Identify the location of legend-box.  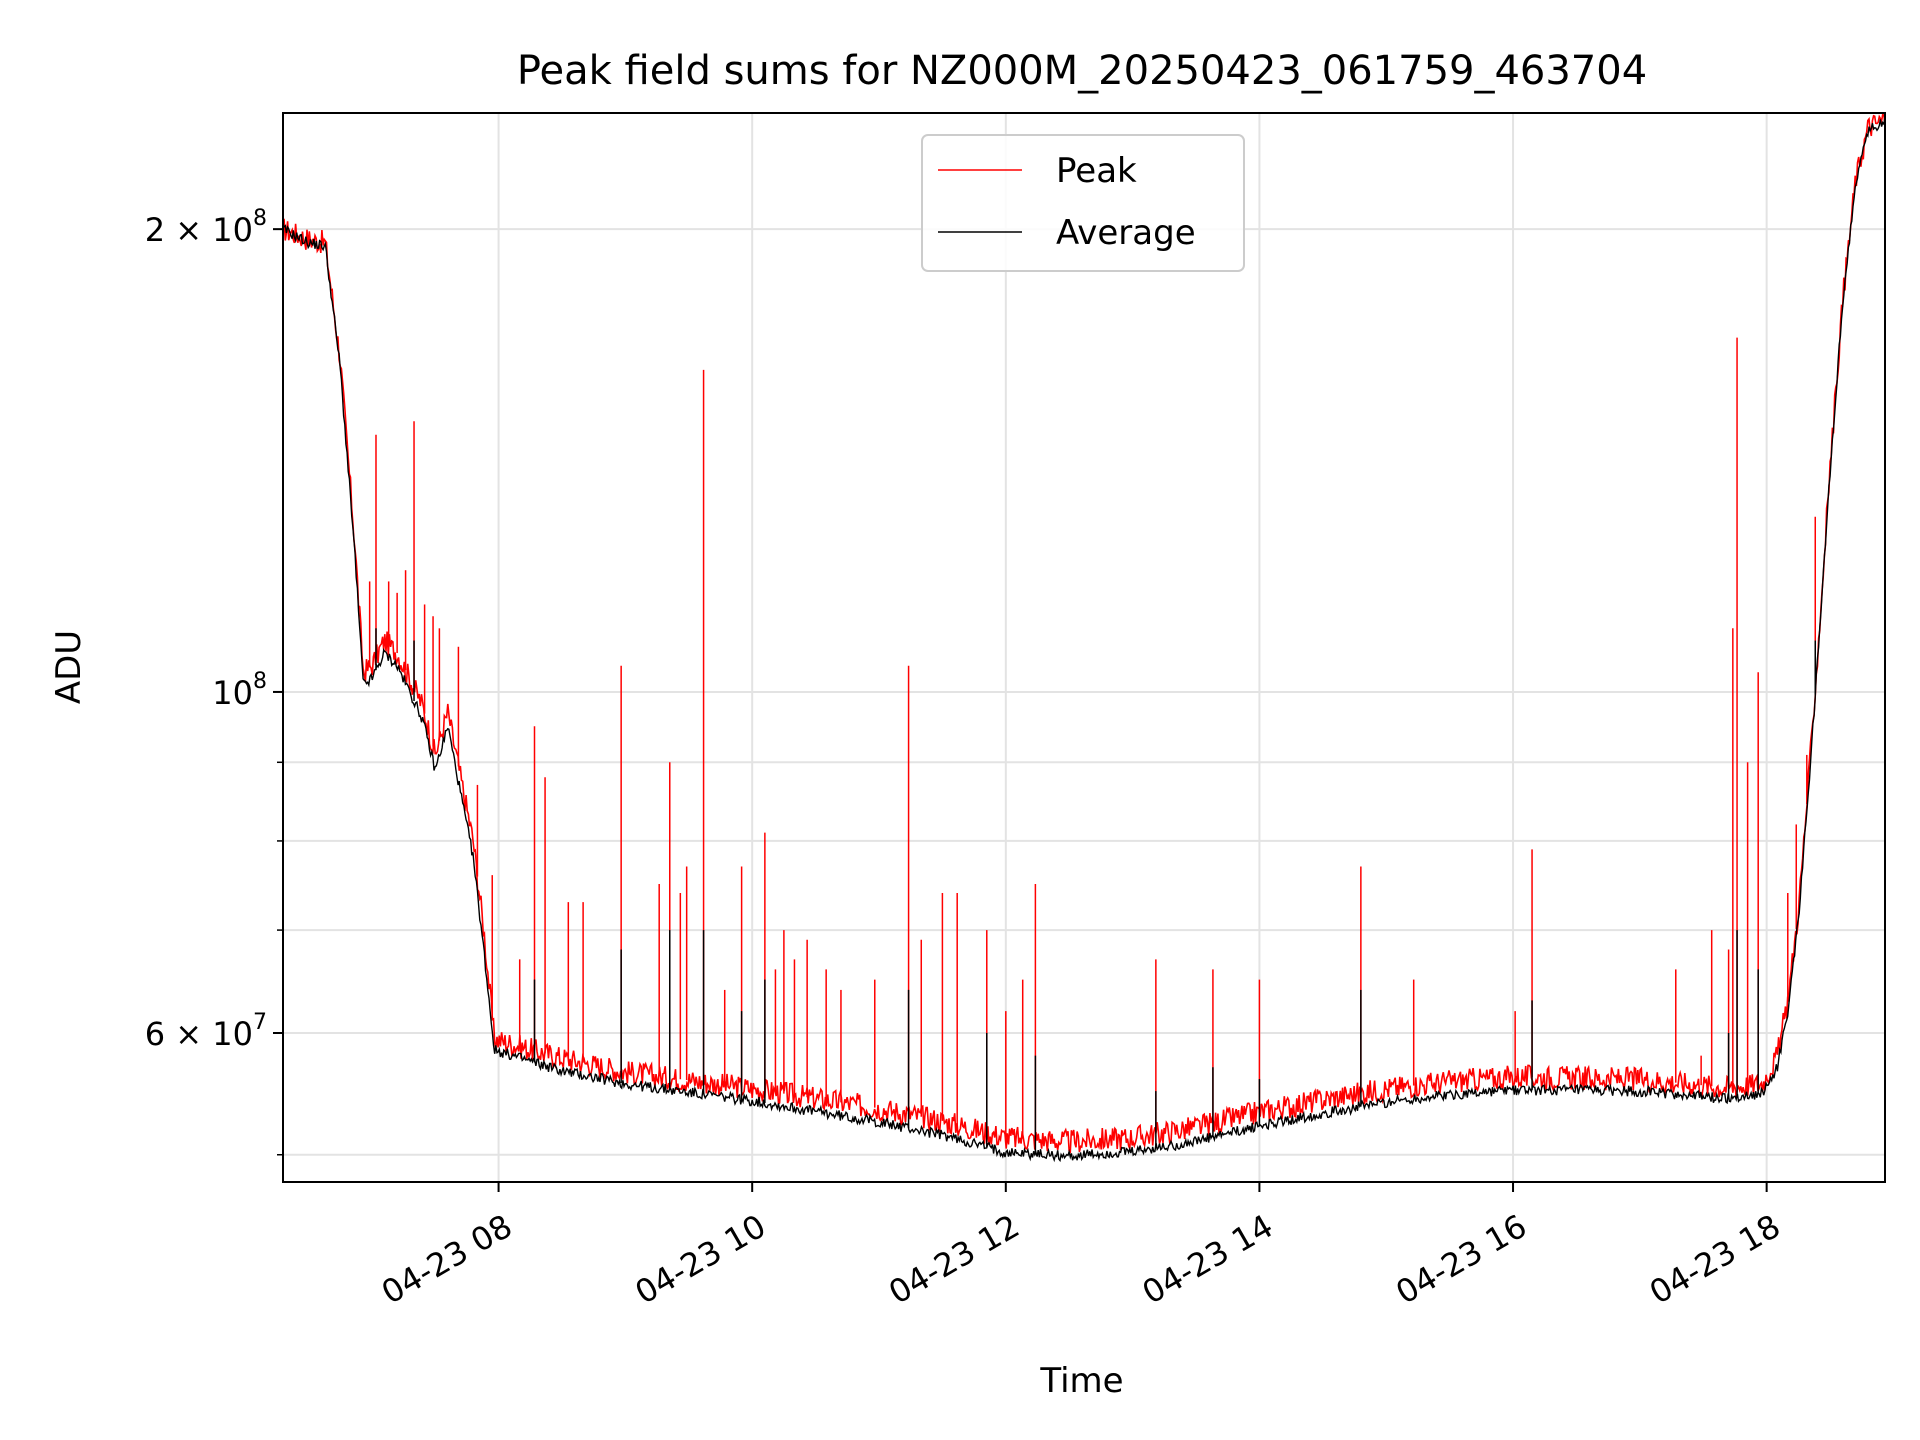
(1083, 203).